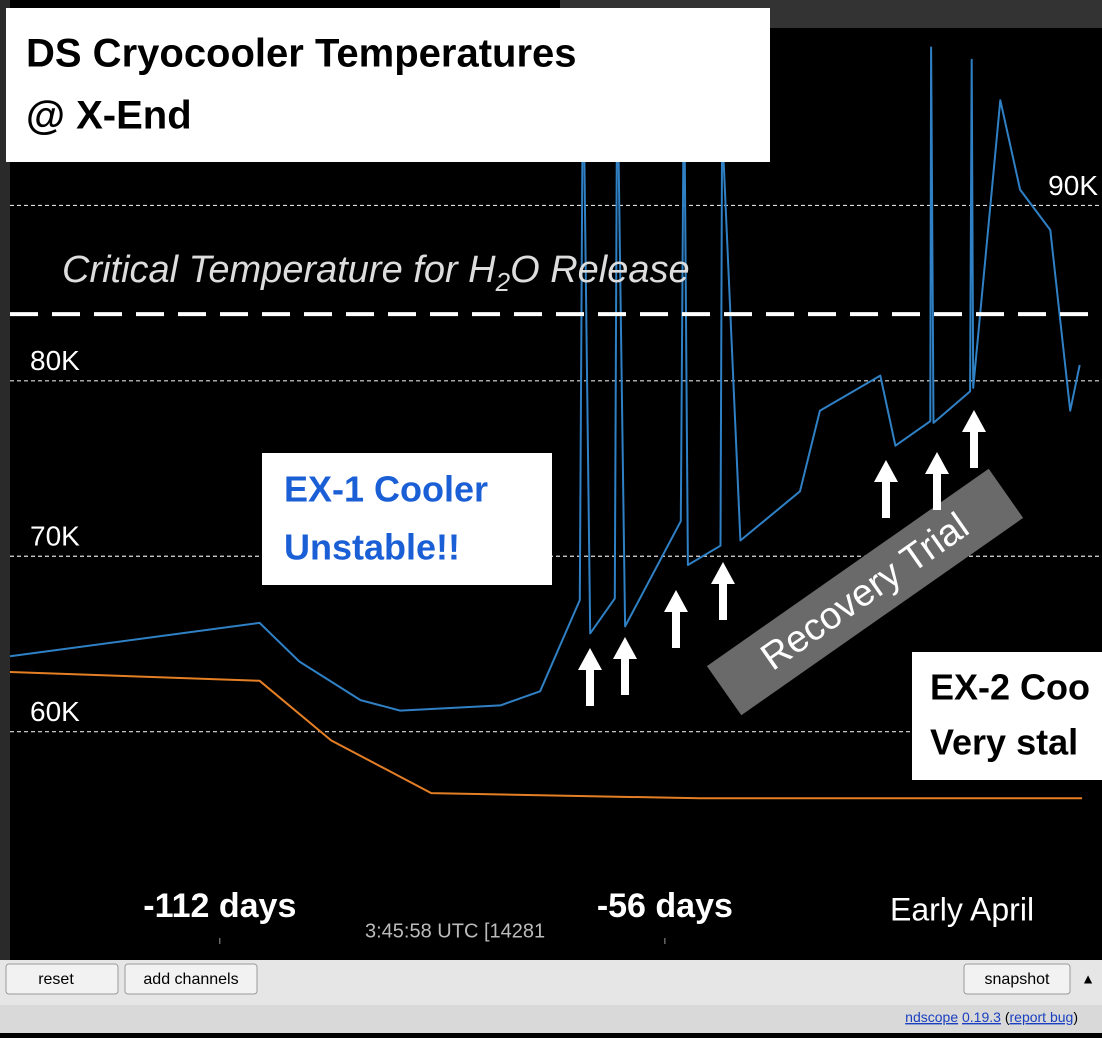 The image size is (1102, 1038). Describe the element at coordinates (55, 360) in the screenshot. I see `y-tick-label: 80K` at that location.